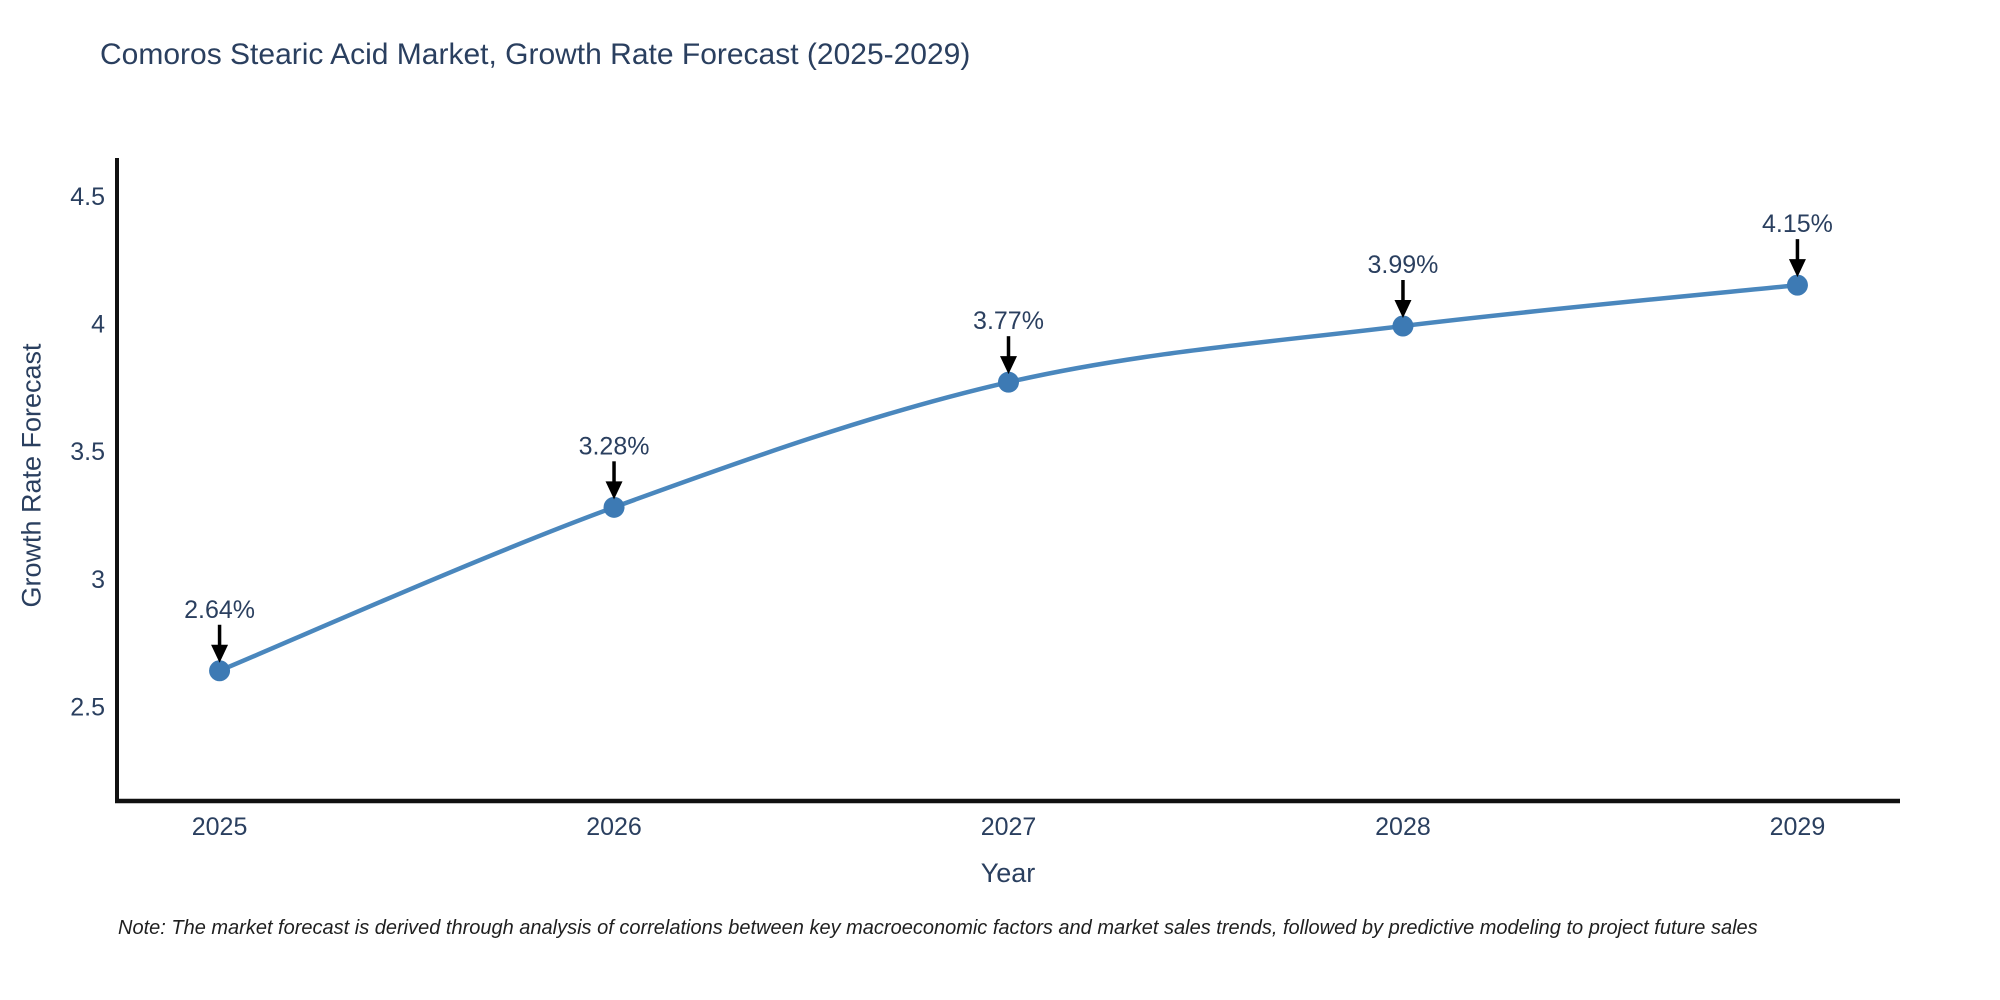  I want to click on y-tick-label: 3, so click(98, 580).